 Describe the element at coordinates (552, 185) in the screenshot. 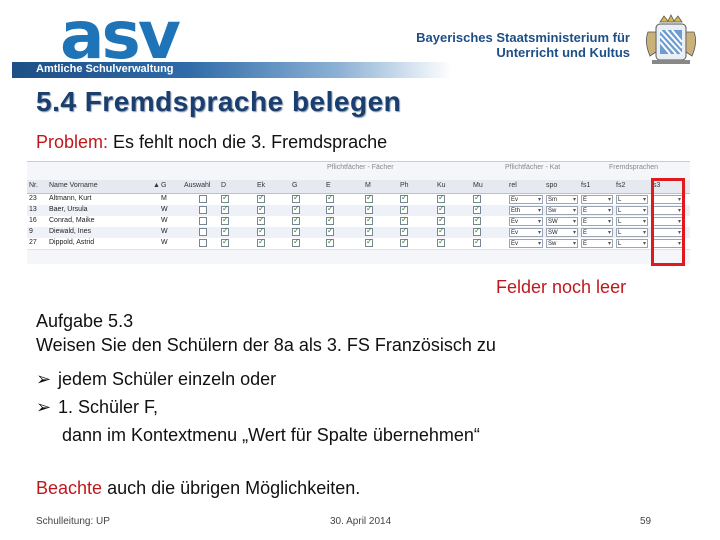

I see `col-header-spo: spo` at that location.